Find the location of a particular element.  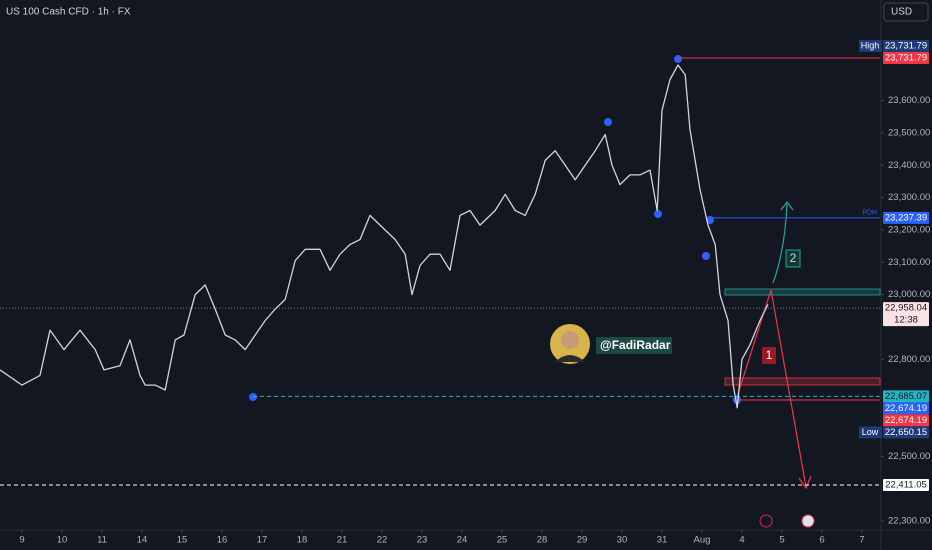

x-tick-label: 14 is located at coordinates (142, 540).